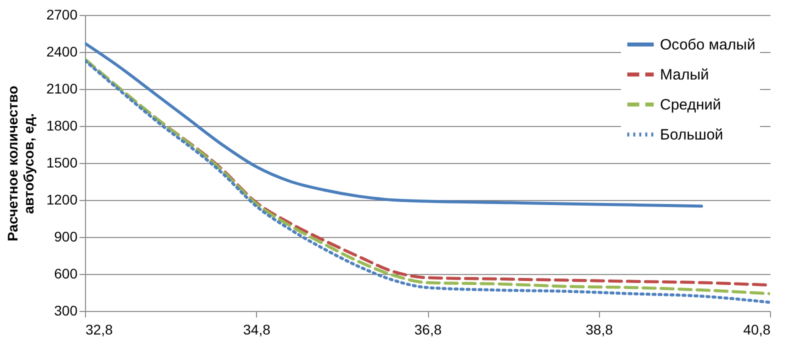 This screenshot has width=805, height=337. What do you see at coordinates (62, 52) in the screenshot?
I see `y-tick-label: 2400` at bounding box center [62, 52].